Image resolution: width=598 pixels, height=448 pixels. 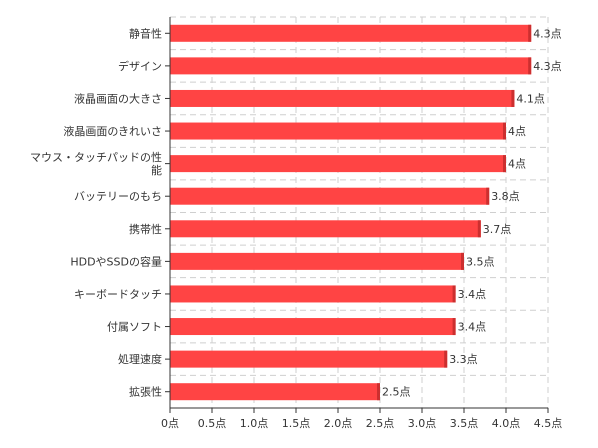 I want to click on category-label-line: キーボードタッチ, so click(x=118, y=294).